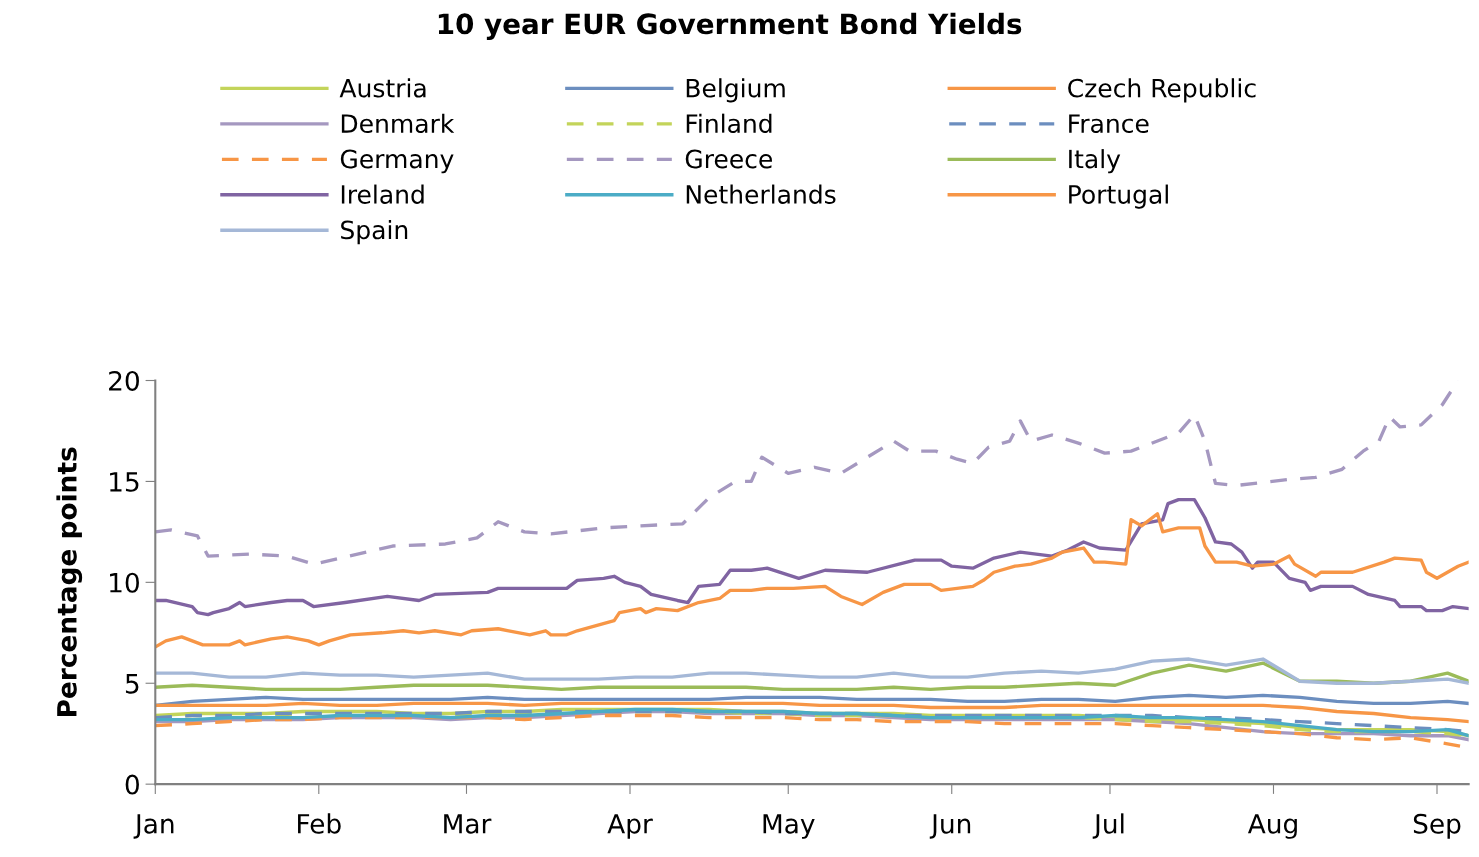 The width and height of the screenshot is (1479, 857). What do you see at coordinates (1108, 826) in the screenshot?
I see `x-tick-label: Jul` at bounding box center [1108, 826].